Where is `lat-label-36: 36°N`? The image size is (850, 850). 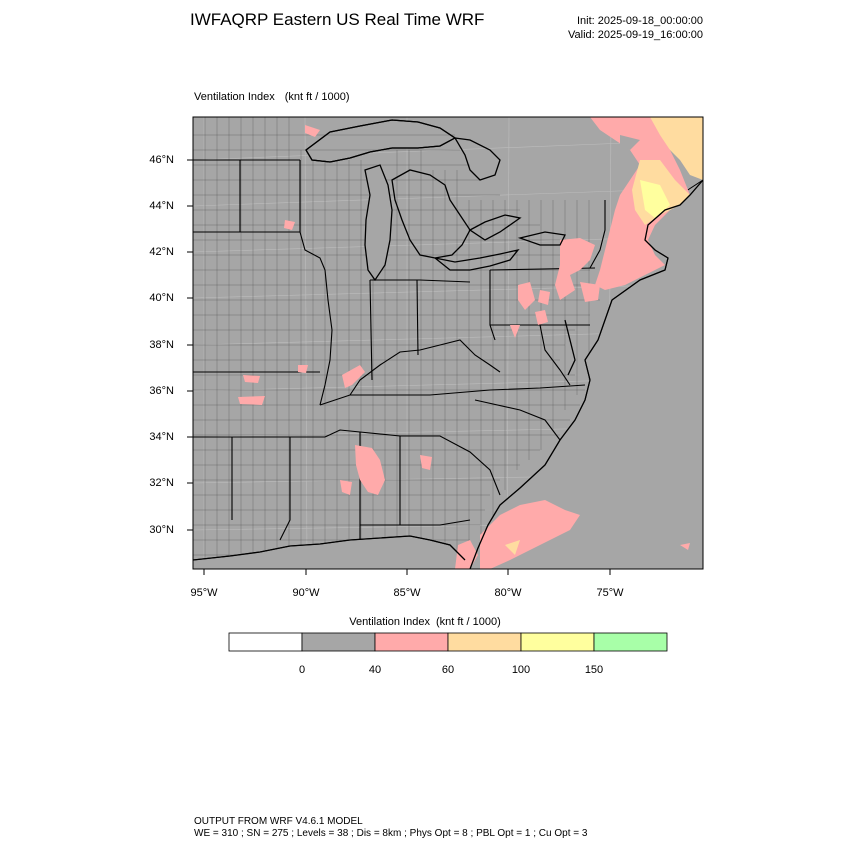
lat-label-36: 36°N is located at coordinates (161, 391).